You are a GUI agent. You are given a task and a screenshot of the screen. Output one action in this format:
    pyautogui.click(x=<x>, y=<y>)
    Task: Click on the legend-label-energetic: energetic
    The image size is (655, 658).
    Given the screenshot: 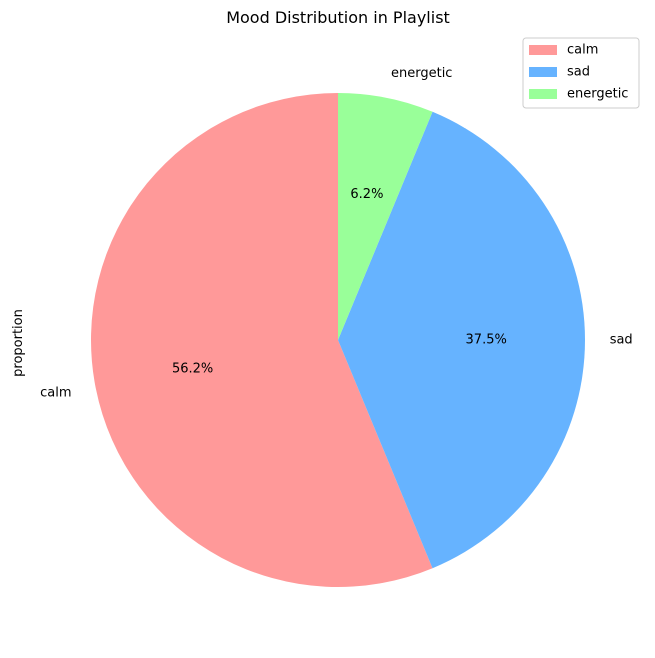 What is the action you would take?
    pyautogui.click(x=597, y=94)
    